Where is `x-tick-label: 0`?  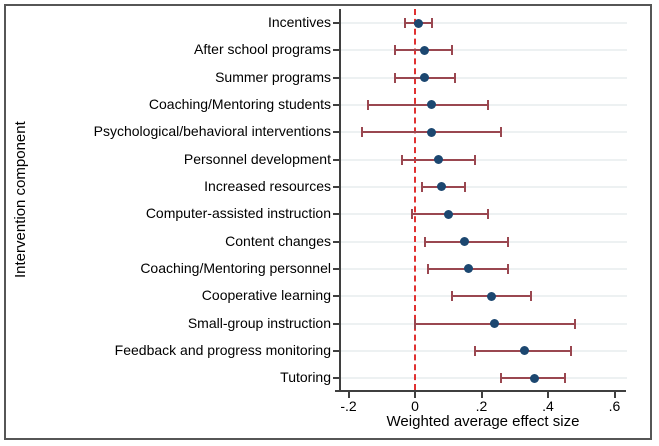 x-tick-label: 0 is located at coordinates (415, 406).